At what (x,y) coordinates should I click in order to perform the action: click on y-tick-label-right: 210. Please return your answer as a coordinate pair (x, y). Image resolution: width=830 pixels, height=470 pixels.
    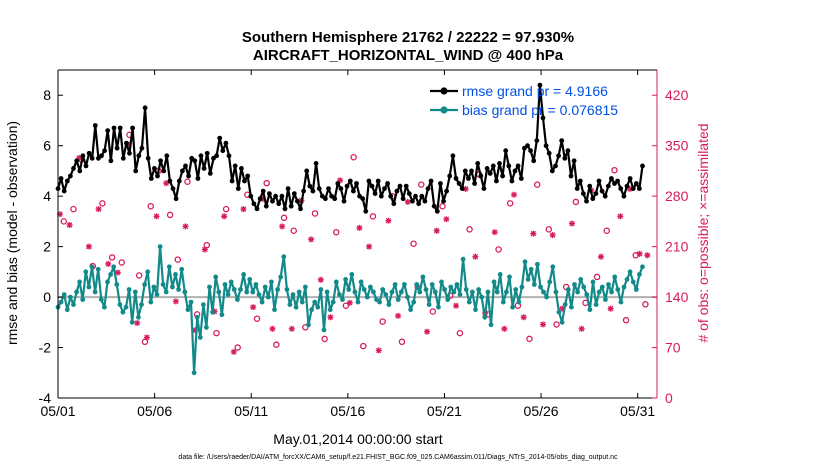
    Looking at the image, I should click on (677, 247).